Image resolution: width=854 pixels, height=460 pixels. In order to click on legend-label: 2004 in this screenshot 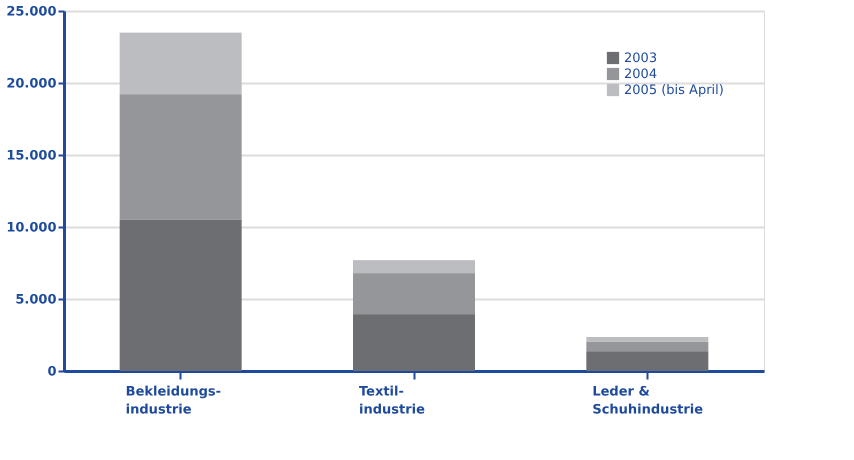, I will do `click(641, 74)`.